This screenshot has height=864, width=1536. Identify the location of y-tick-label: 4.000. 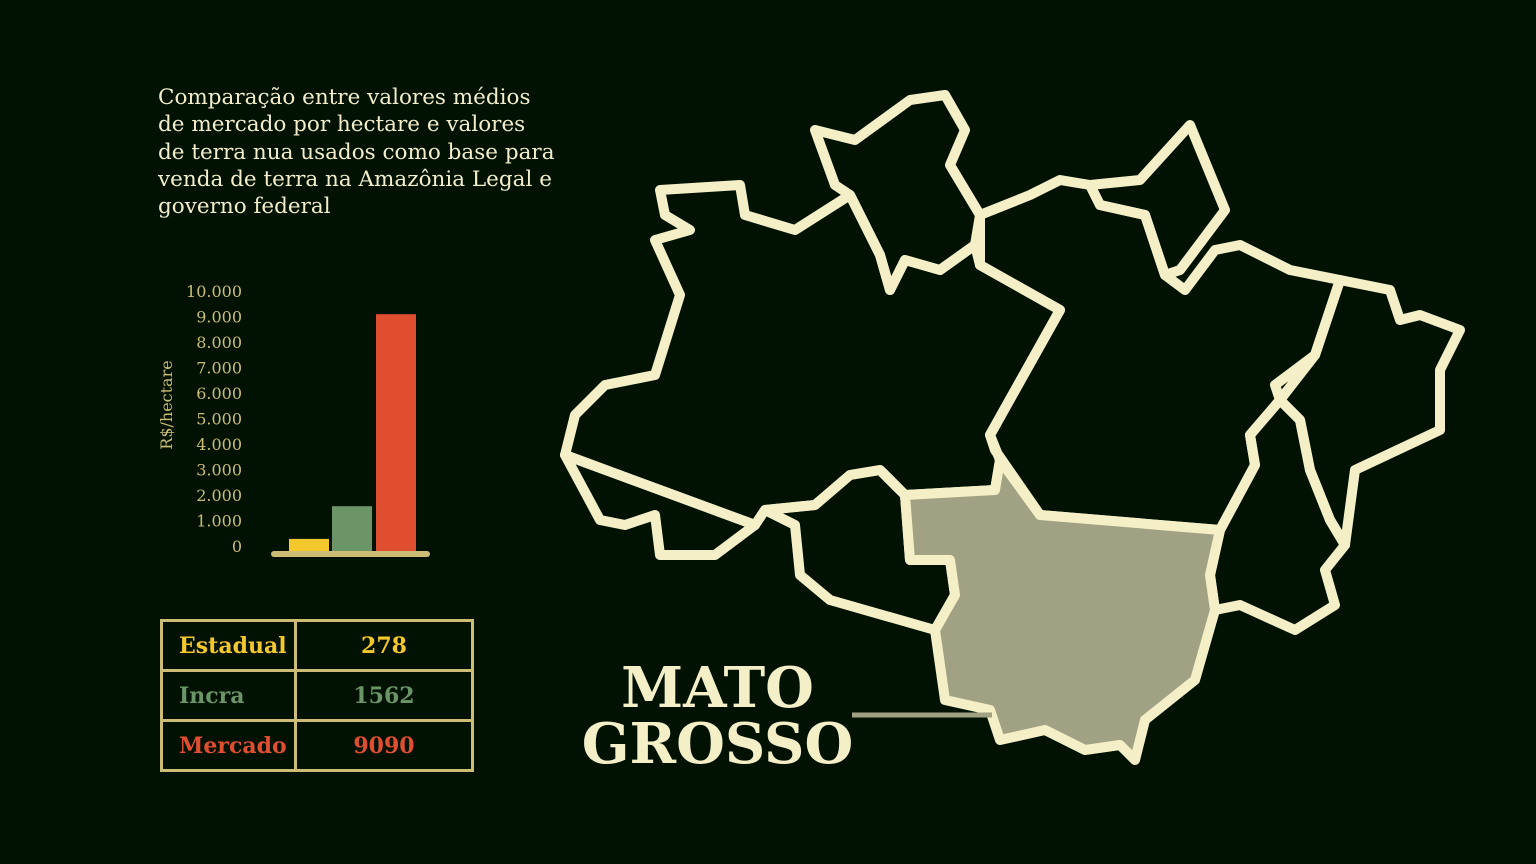
(219, 444).